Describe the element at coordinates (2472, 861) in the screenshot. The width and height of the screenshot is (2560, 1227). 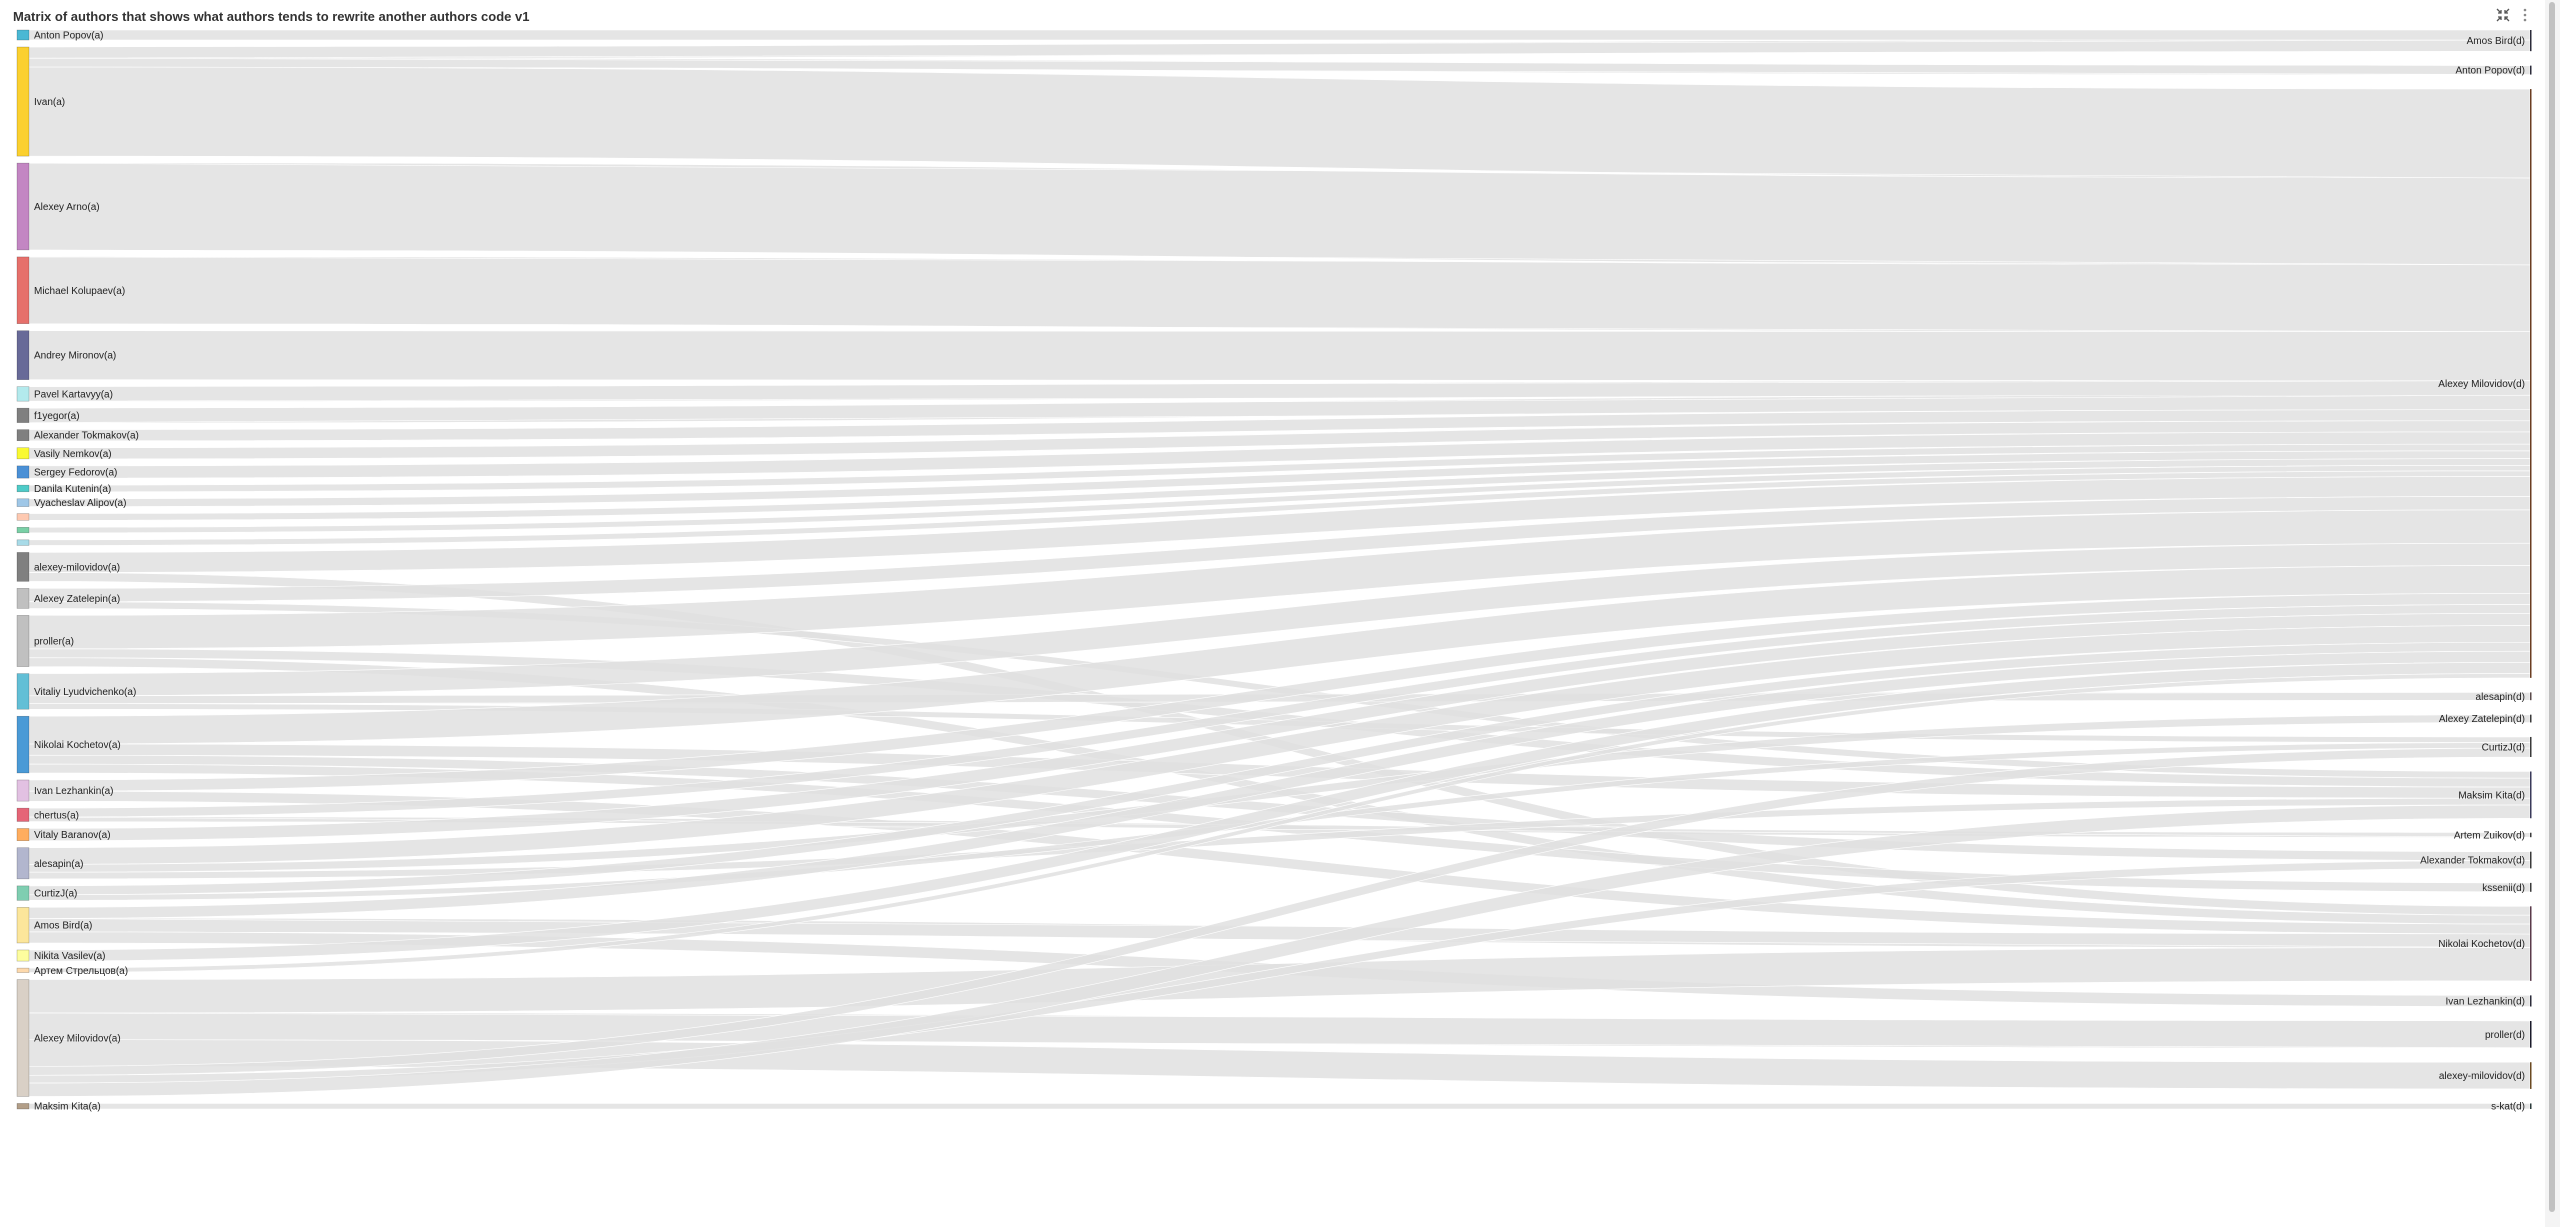
I see `target-label: Alexander Tokmakov(d)` at that location.